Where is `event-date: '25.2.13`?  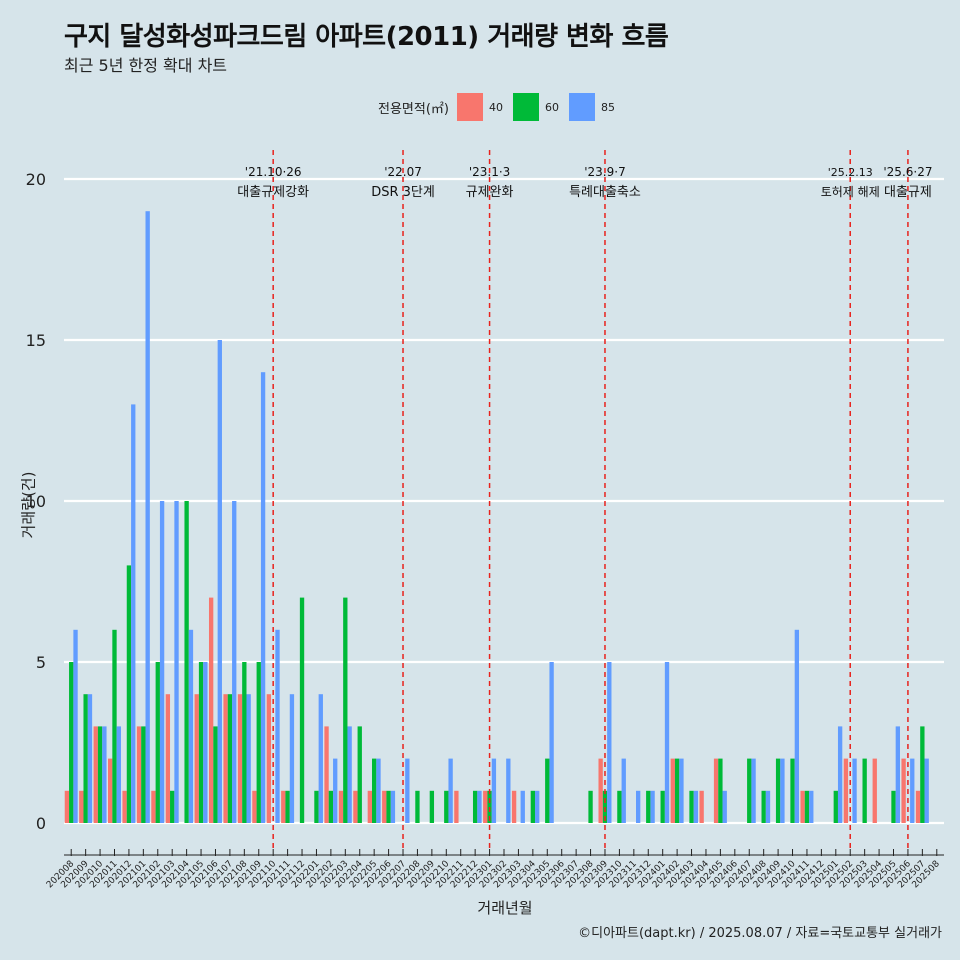
event-date: '25.2.13 is located at coordinates (850, 172).